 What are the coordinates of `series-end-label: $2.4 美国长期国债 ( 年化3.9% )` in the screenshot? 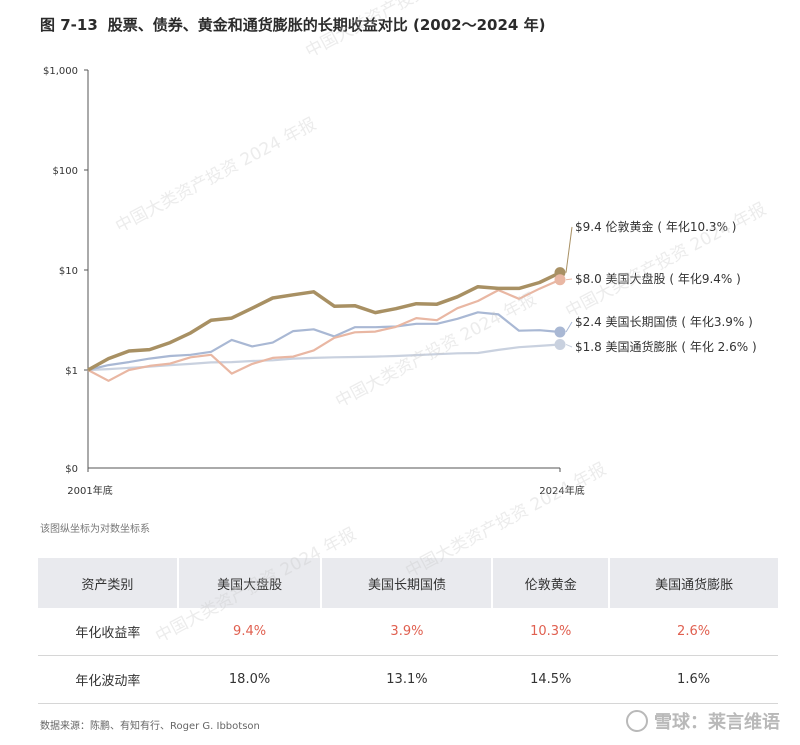 It's located at (664, 322).